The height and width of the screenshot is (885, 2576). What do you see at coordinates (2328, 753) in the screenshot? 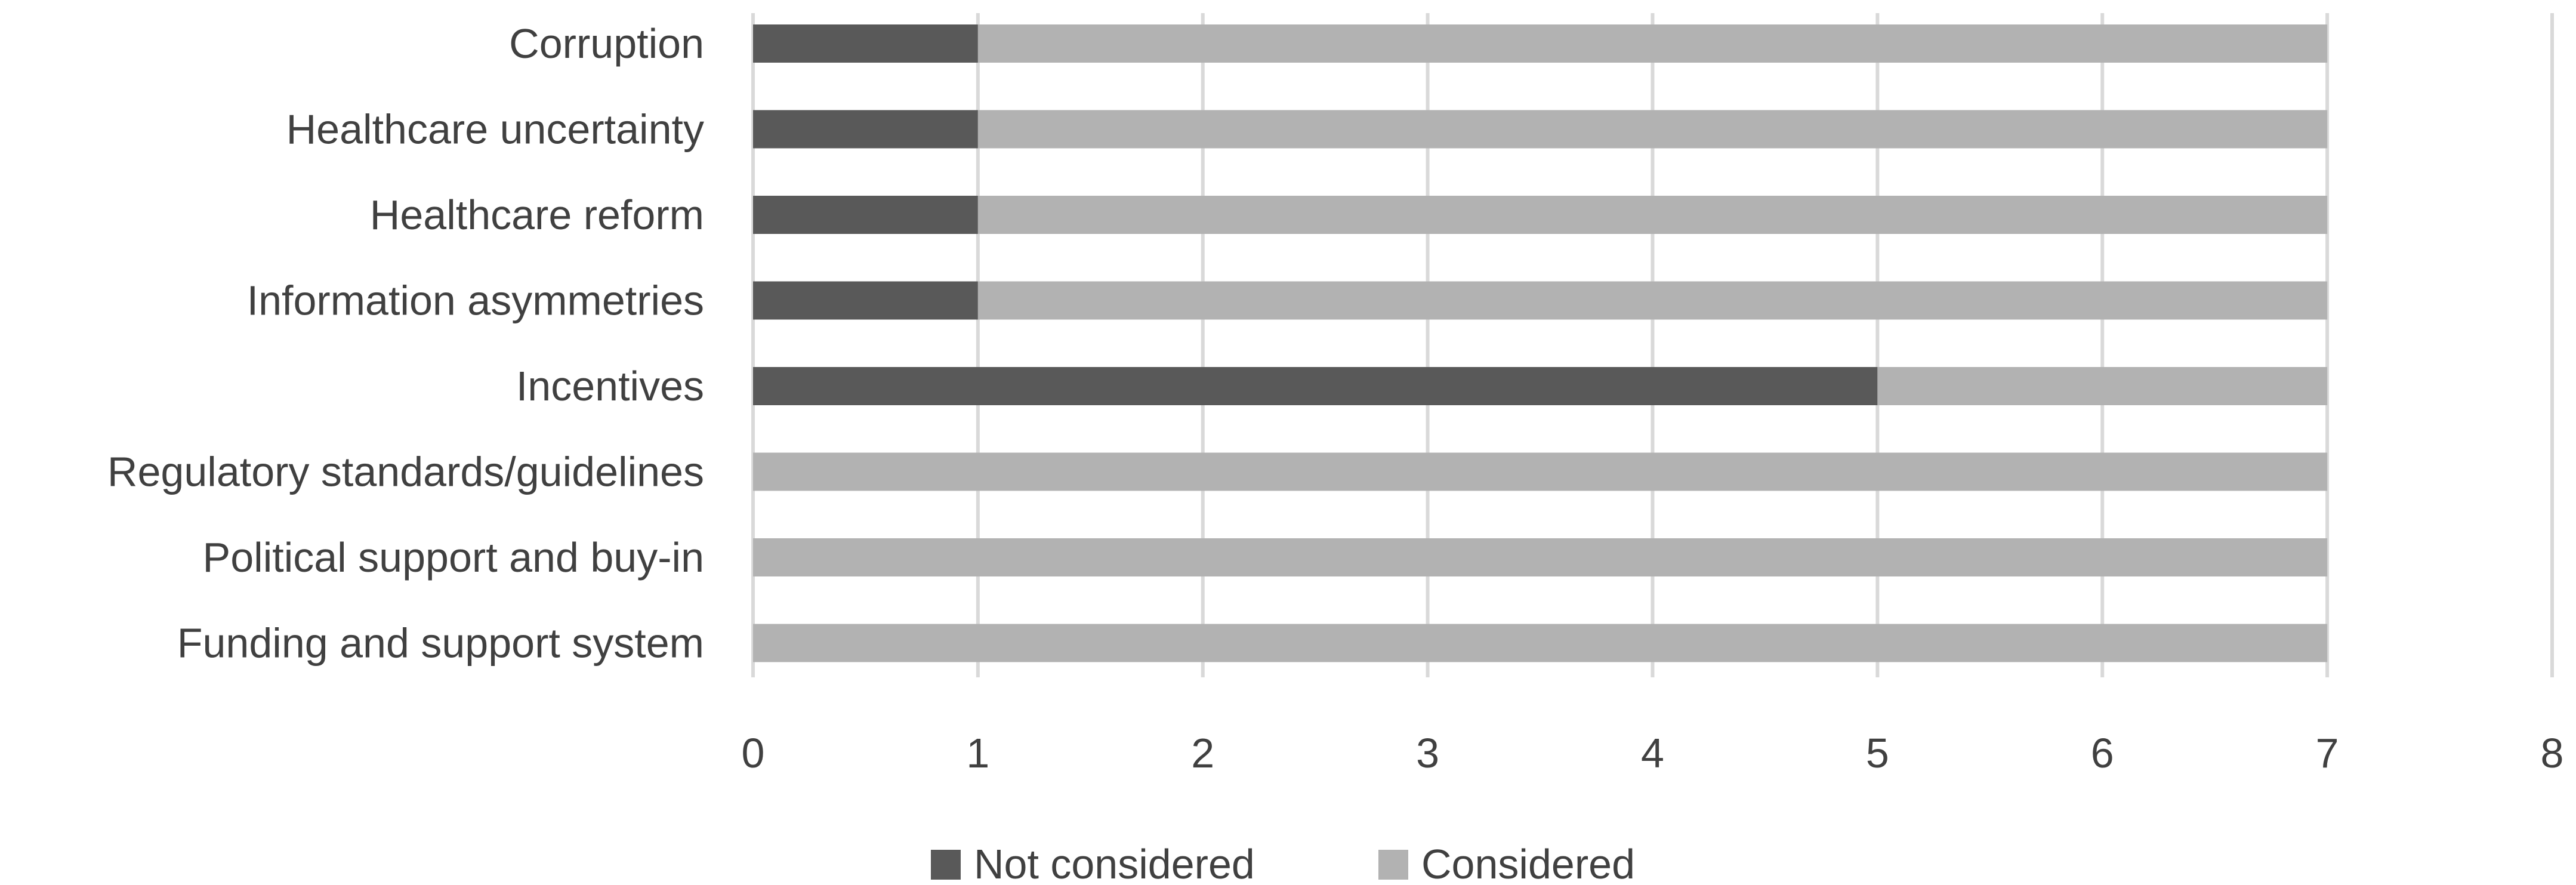
I see `x-tick-label-7: 7` at bounding box center [2328, 753].